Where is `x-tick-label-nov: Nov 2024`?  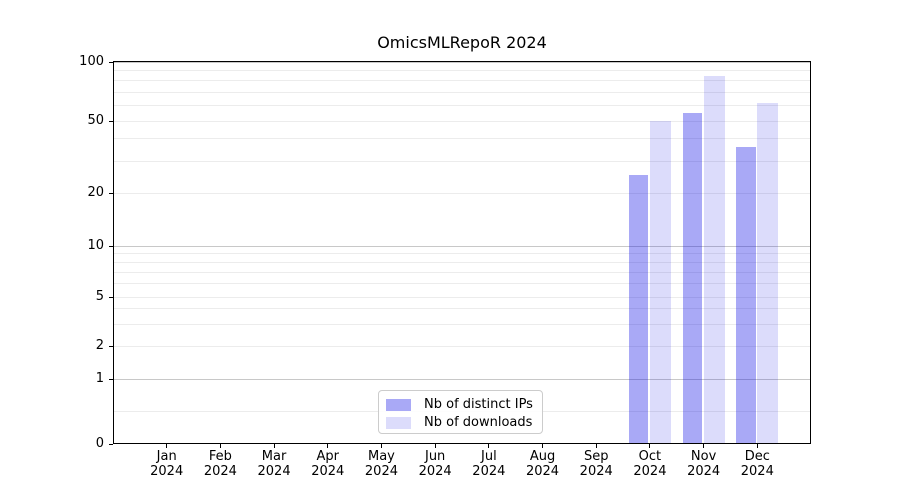 x-tick-label-nov: Nov 2024 is located at coordinates (704, 464).